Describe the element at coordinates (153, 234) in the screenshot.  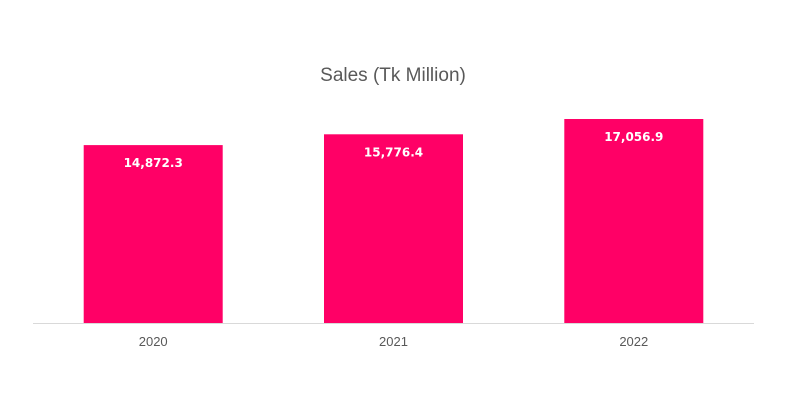
I see `bar-2020` at that location.